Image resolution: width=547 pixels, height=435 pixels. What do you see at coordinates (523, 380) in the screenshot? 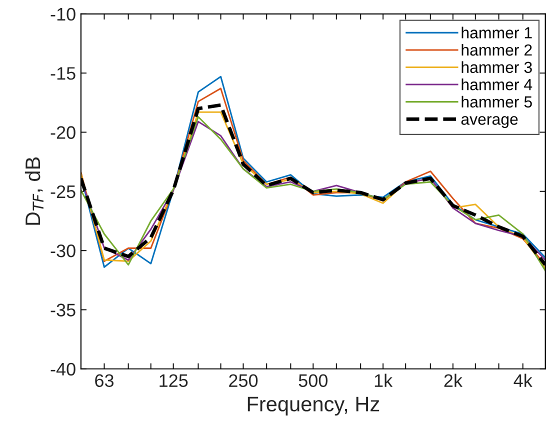
I see `x-tick-label: 4k` at bounding box center [523, 380].